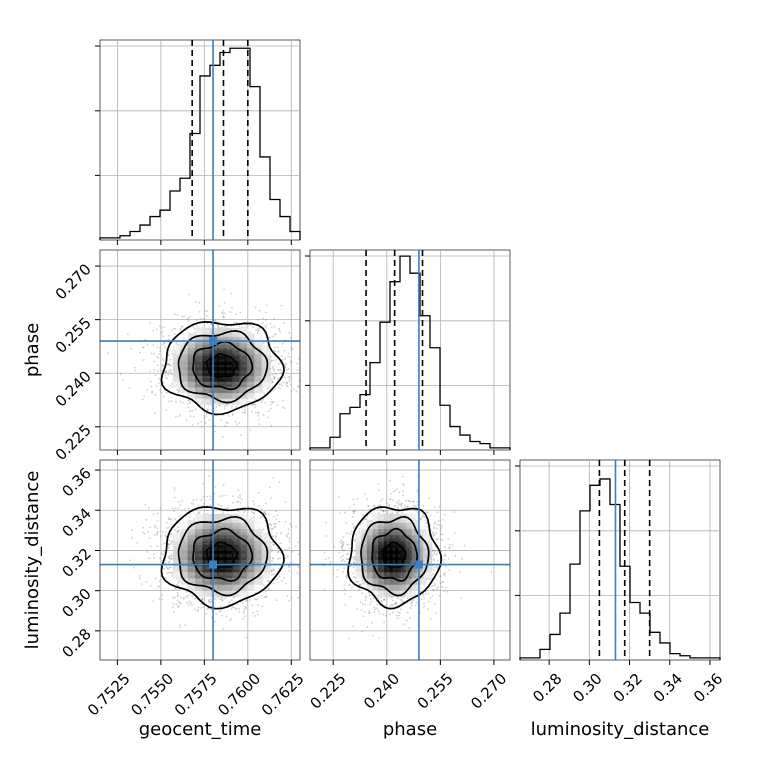 This screenshot has height=764, width=760. I want to click on panel-frame, so click(200, 140).